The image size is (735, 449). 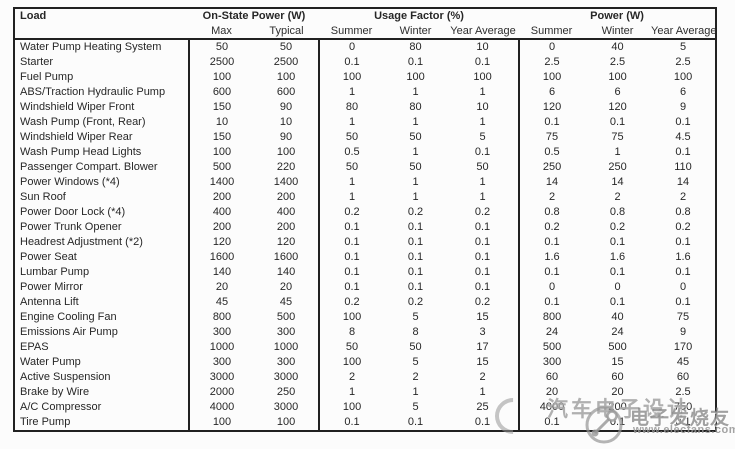 I want to click on load-cell: Engine Cooling Fan, so click(x=68, y=317).